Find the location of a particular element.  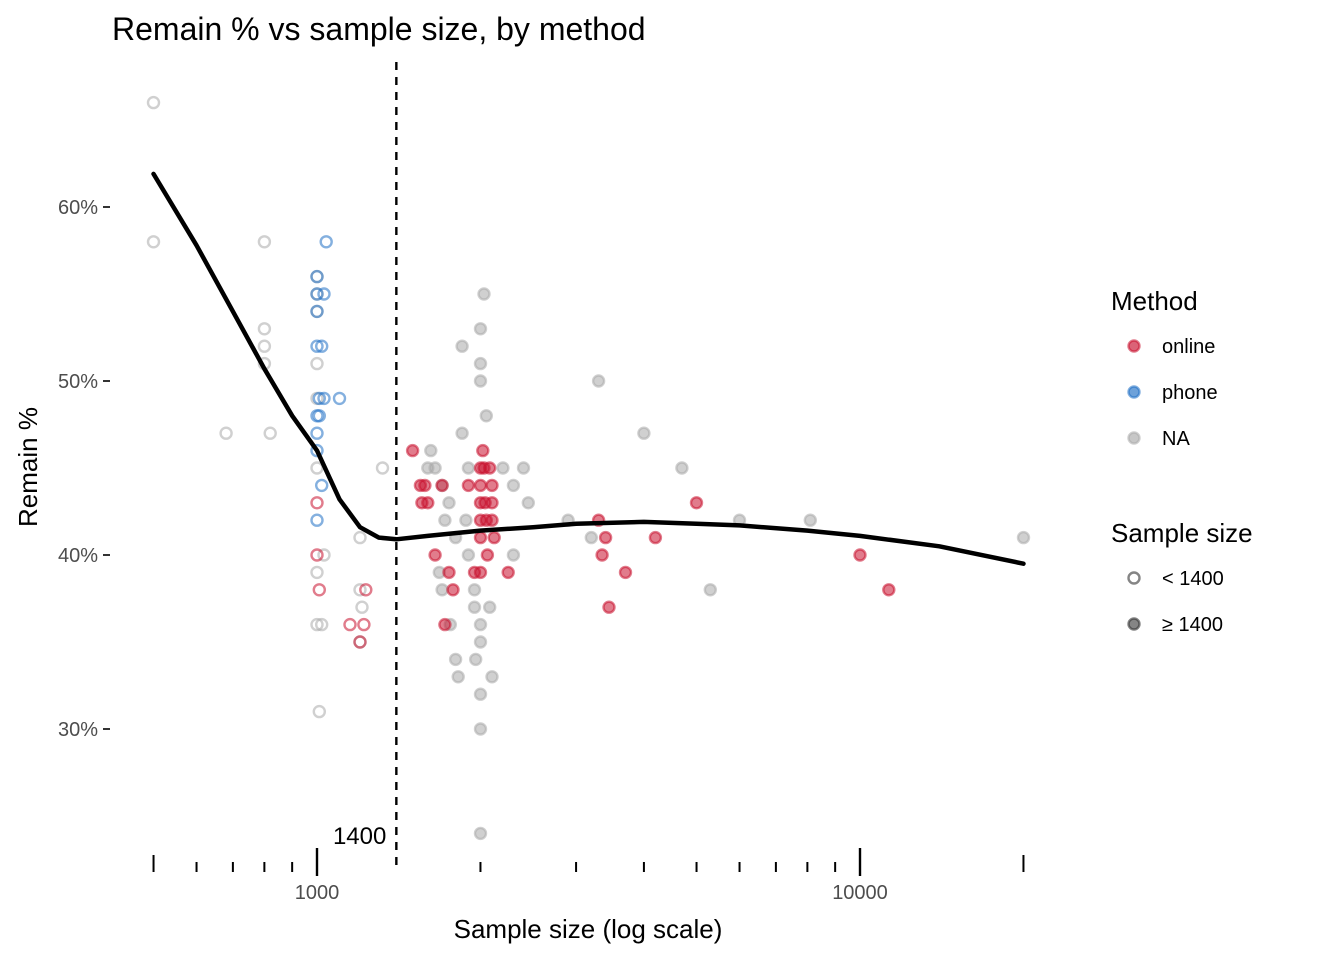

y-axis: 30% 40% 50% 60% is located at coordinates (84, 469).